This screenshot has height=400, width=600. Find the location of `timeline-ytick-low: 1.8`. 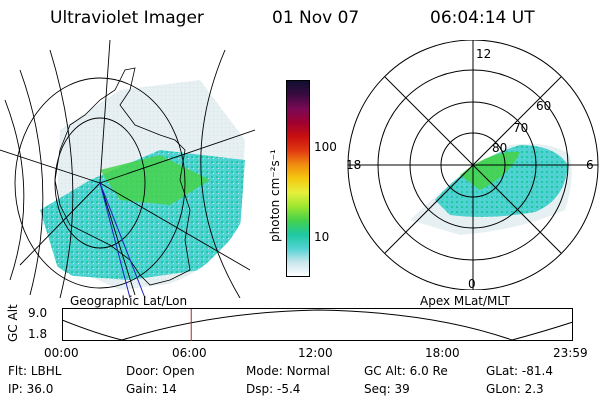

timeline-ytick-low: 1.8 is located at coordinates (38, 334).